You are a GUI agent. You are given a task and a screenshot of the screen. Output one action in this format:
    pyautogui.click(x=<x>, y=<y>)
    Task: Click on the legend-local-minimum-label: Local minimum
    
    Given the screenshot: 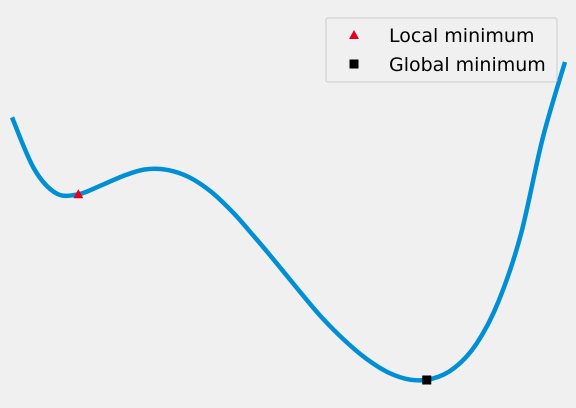 What is the action you would take?
    pyautogui.click(x=461, y=36)
    